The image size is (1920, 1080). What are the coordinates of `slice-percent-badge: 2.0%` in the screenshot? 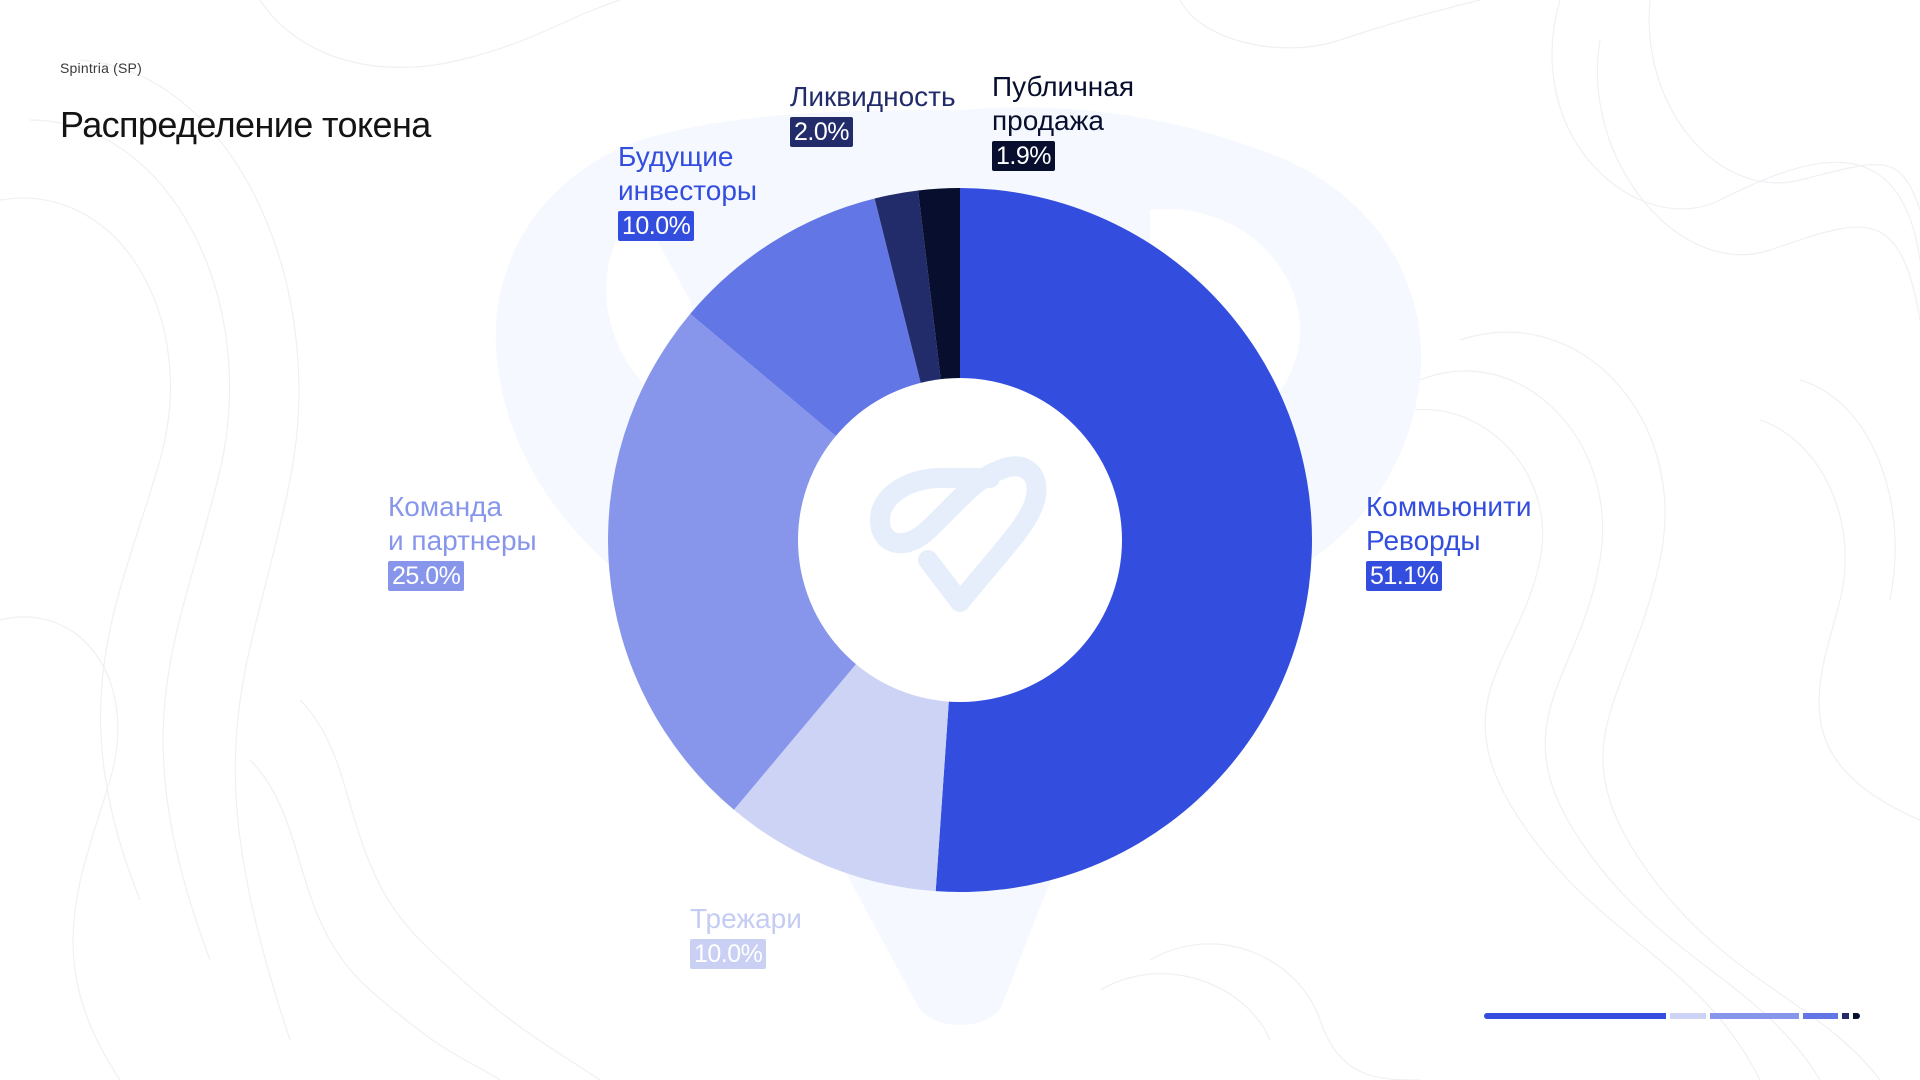 It's located at (821, 132).